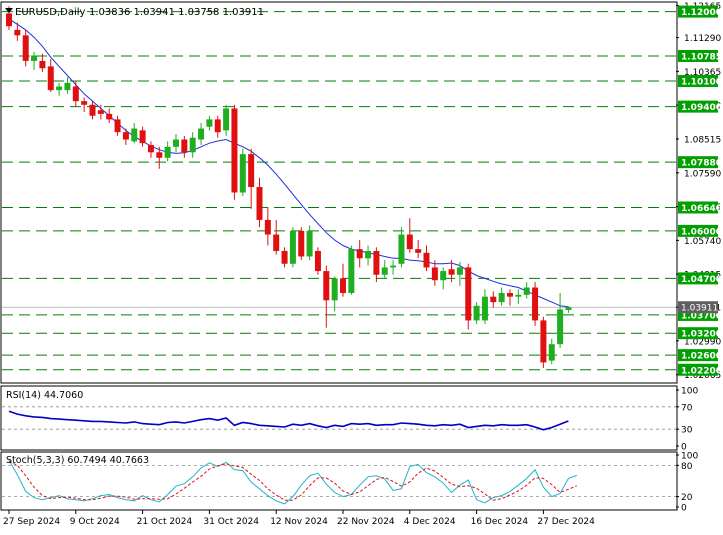  I want to click on ohlc-values: 1.03836 1.03941 1.03758 1.03911, so click(176, 12).